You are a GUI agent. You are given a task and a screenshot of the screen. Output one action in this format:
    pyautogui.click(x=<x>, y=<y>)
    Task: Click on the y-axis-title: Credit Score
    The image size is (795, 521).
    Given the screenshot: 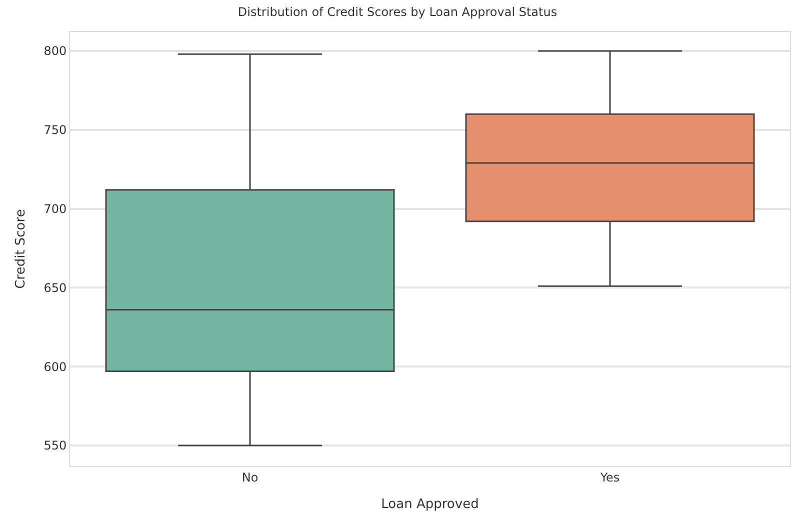 What is the action you would take?
    pyautogui.click(x=21, y=249)
    